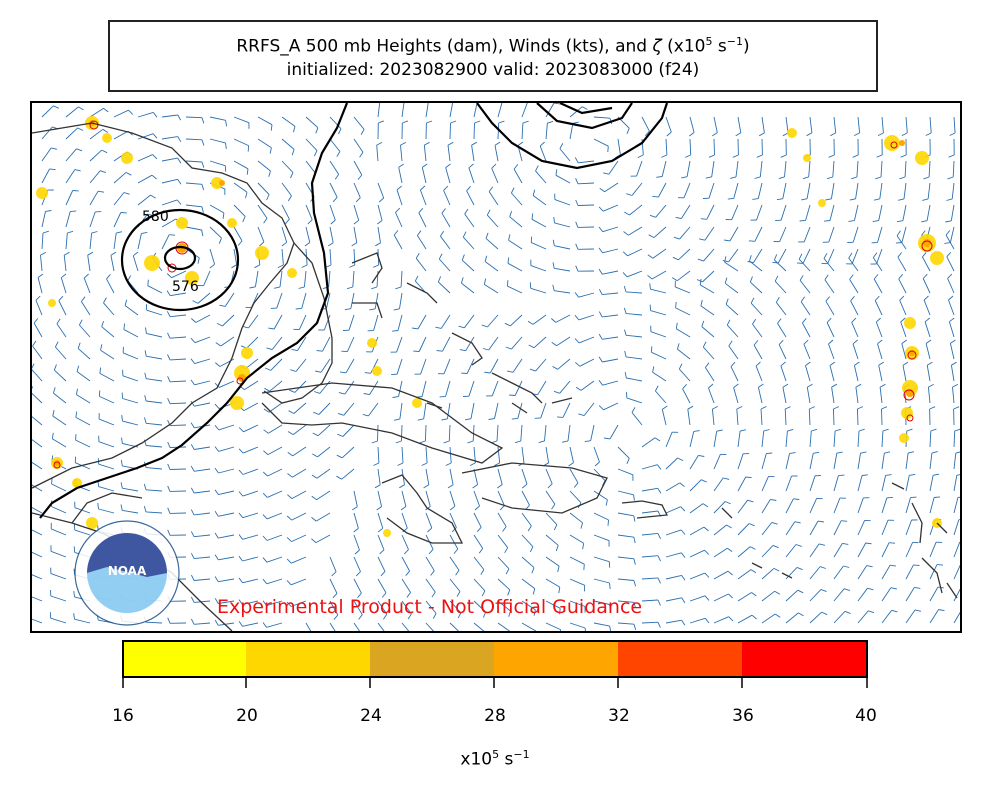 The width and height of the screenshot is (990, 805). What do you see at coordinates (371, 716) in the screenshot?
I see `colorbar-tick-label: 24` at bounding box center [371, 716].